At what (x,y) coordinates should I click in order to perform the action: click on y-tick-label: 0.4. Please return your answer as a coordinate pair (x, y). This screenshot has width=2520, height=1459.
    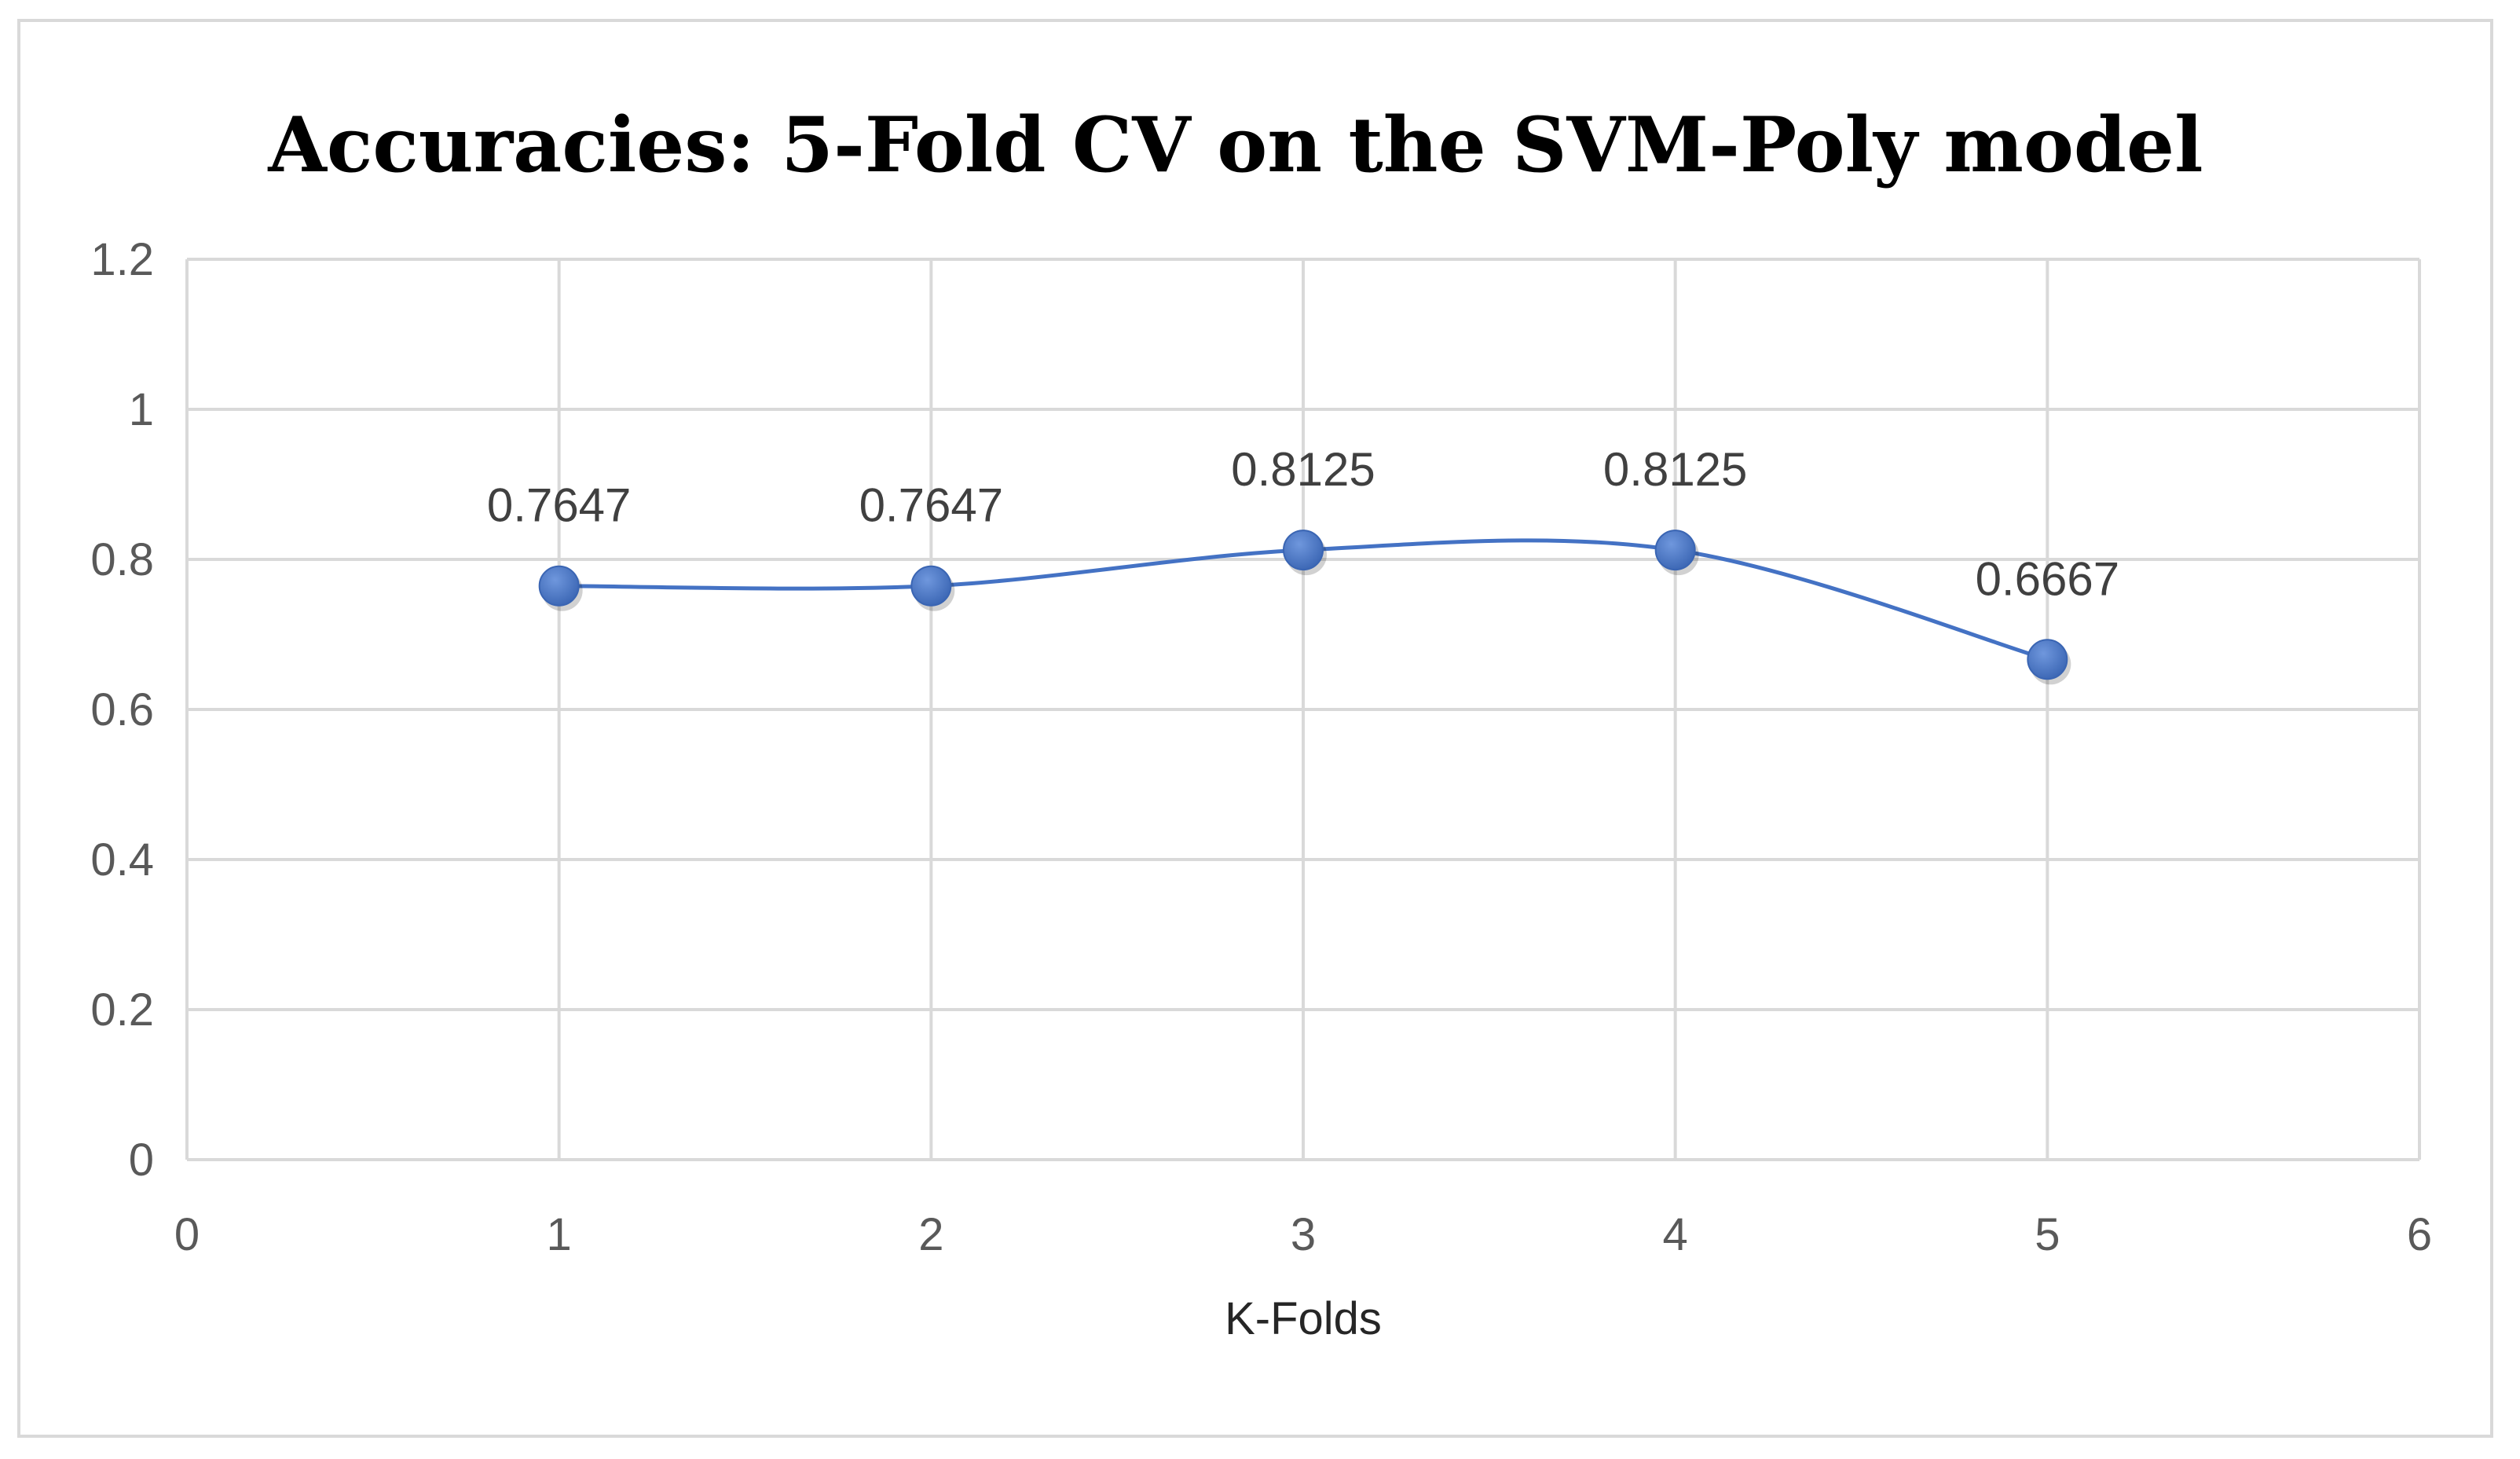
    Looking at the image, I should click on (122, 860).